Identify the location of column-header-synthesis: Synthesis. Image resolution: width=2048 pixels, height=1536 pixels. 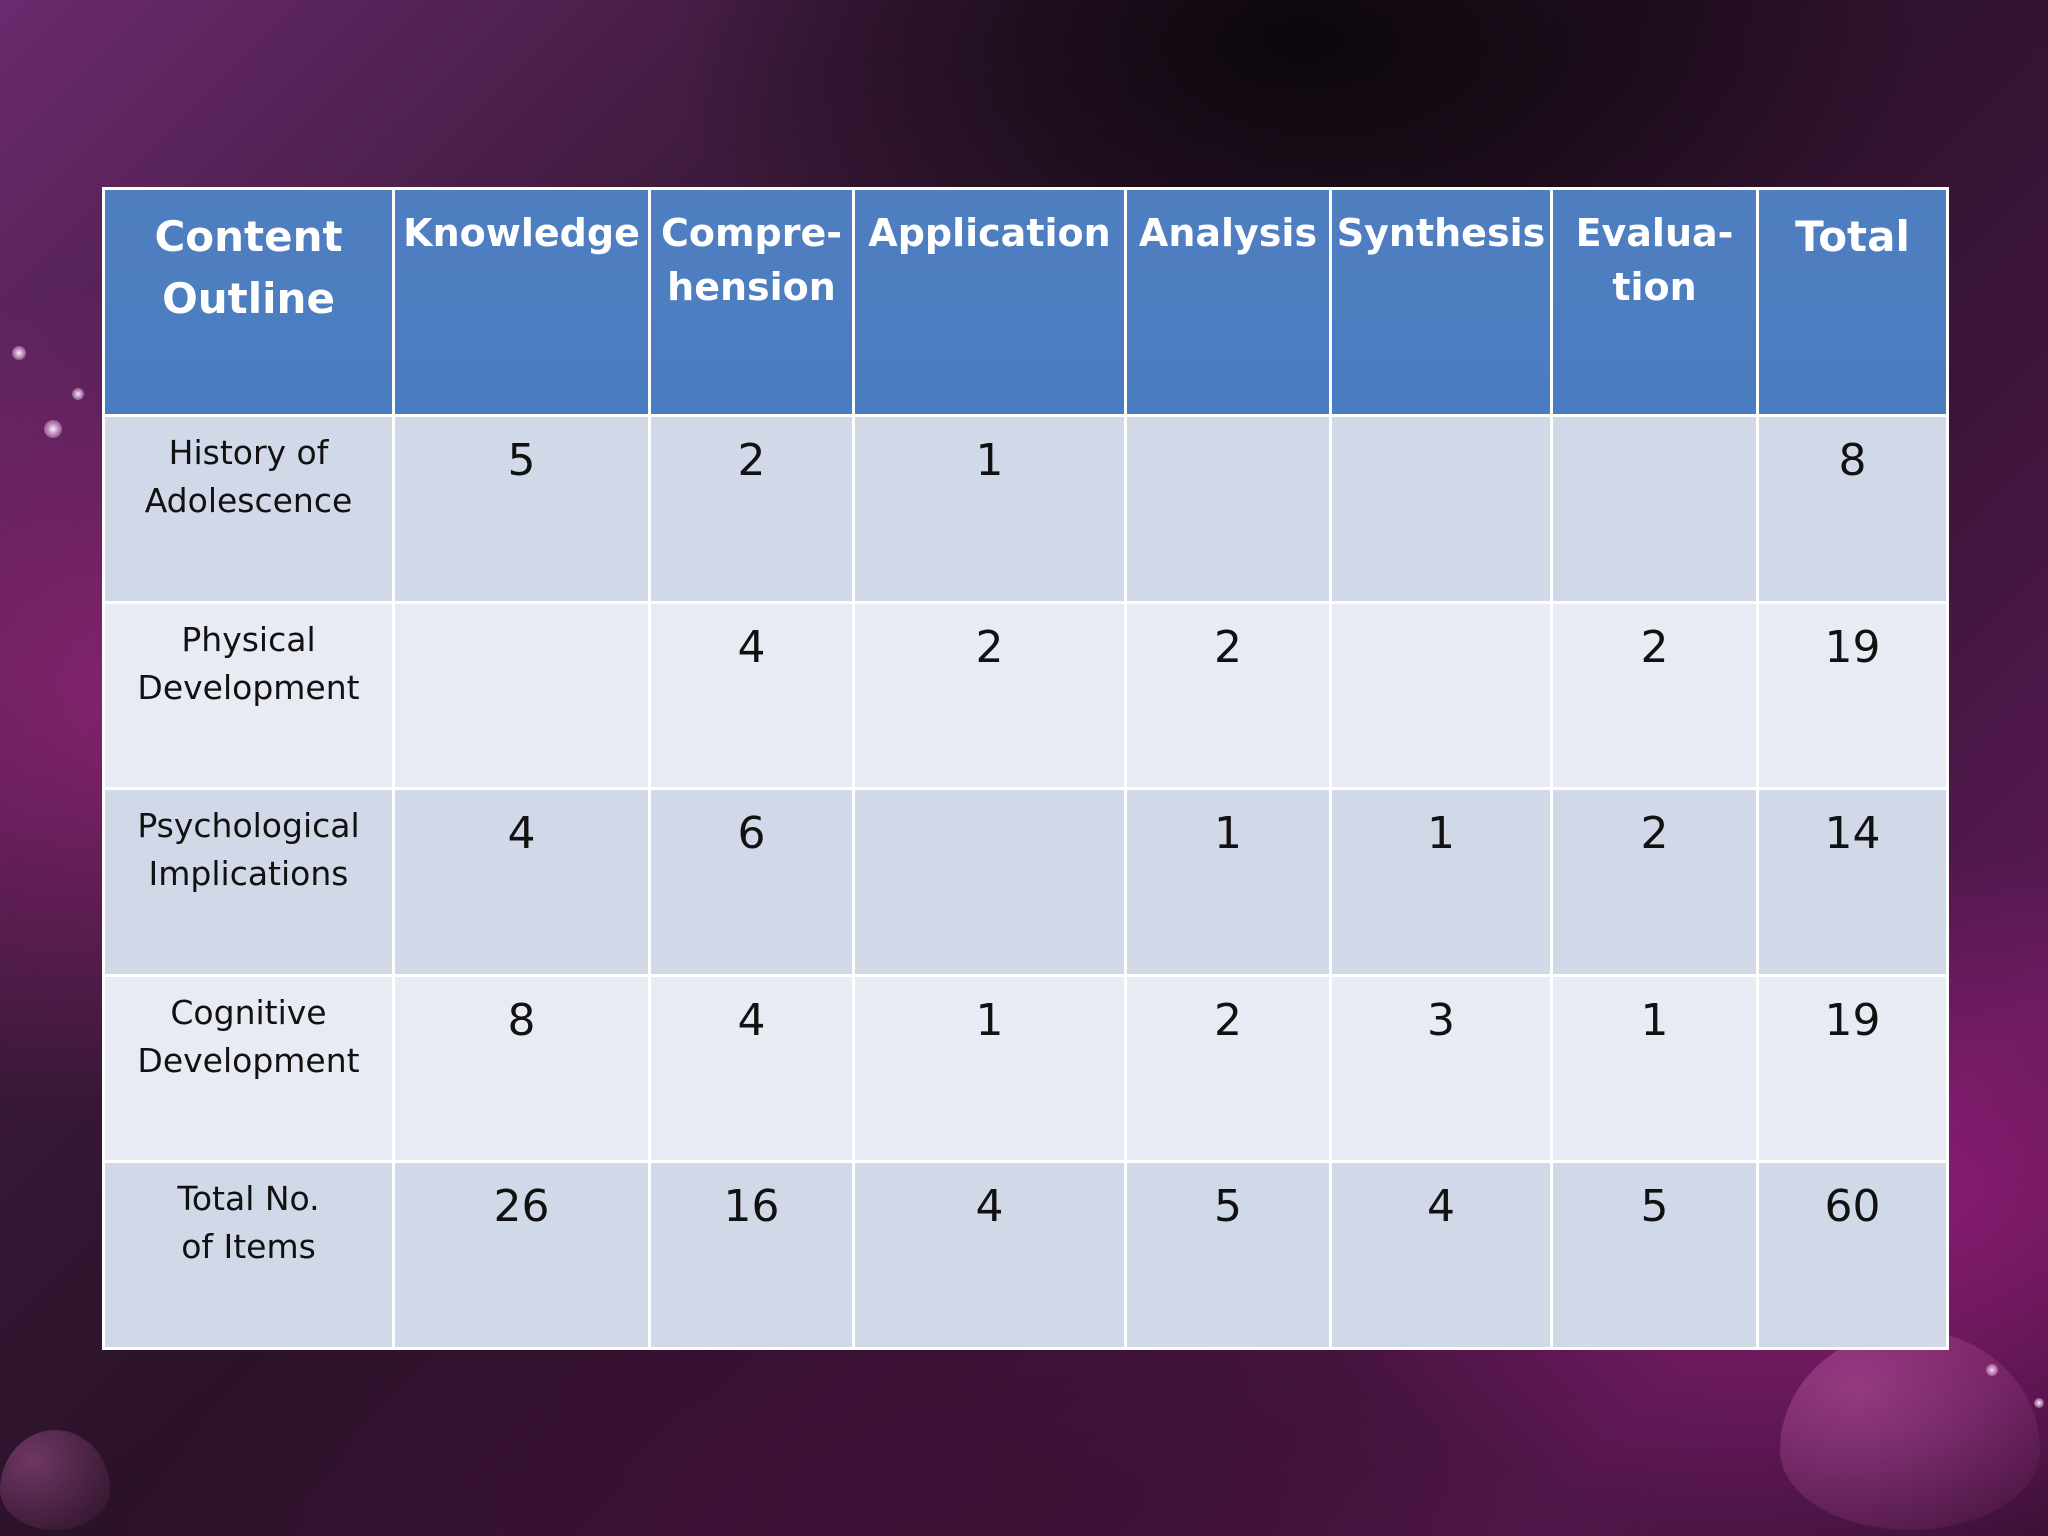
(1441, 302).